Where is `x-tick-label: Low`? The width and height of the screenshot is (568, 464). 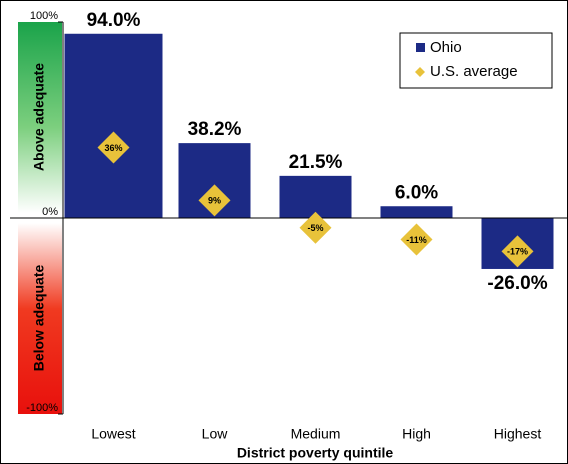
x-tick-label: Low is located at coordinates (215, 434).